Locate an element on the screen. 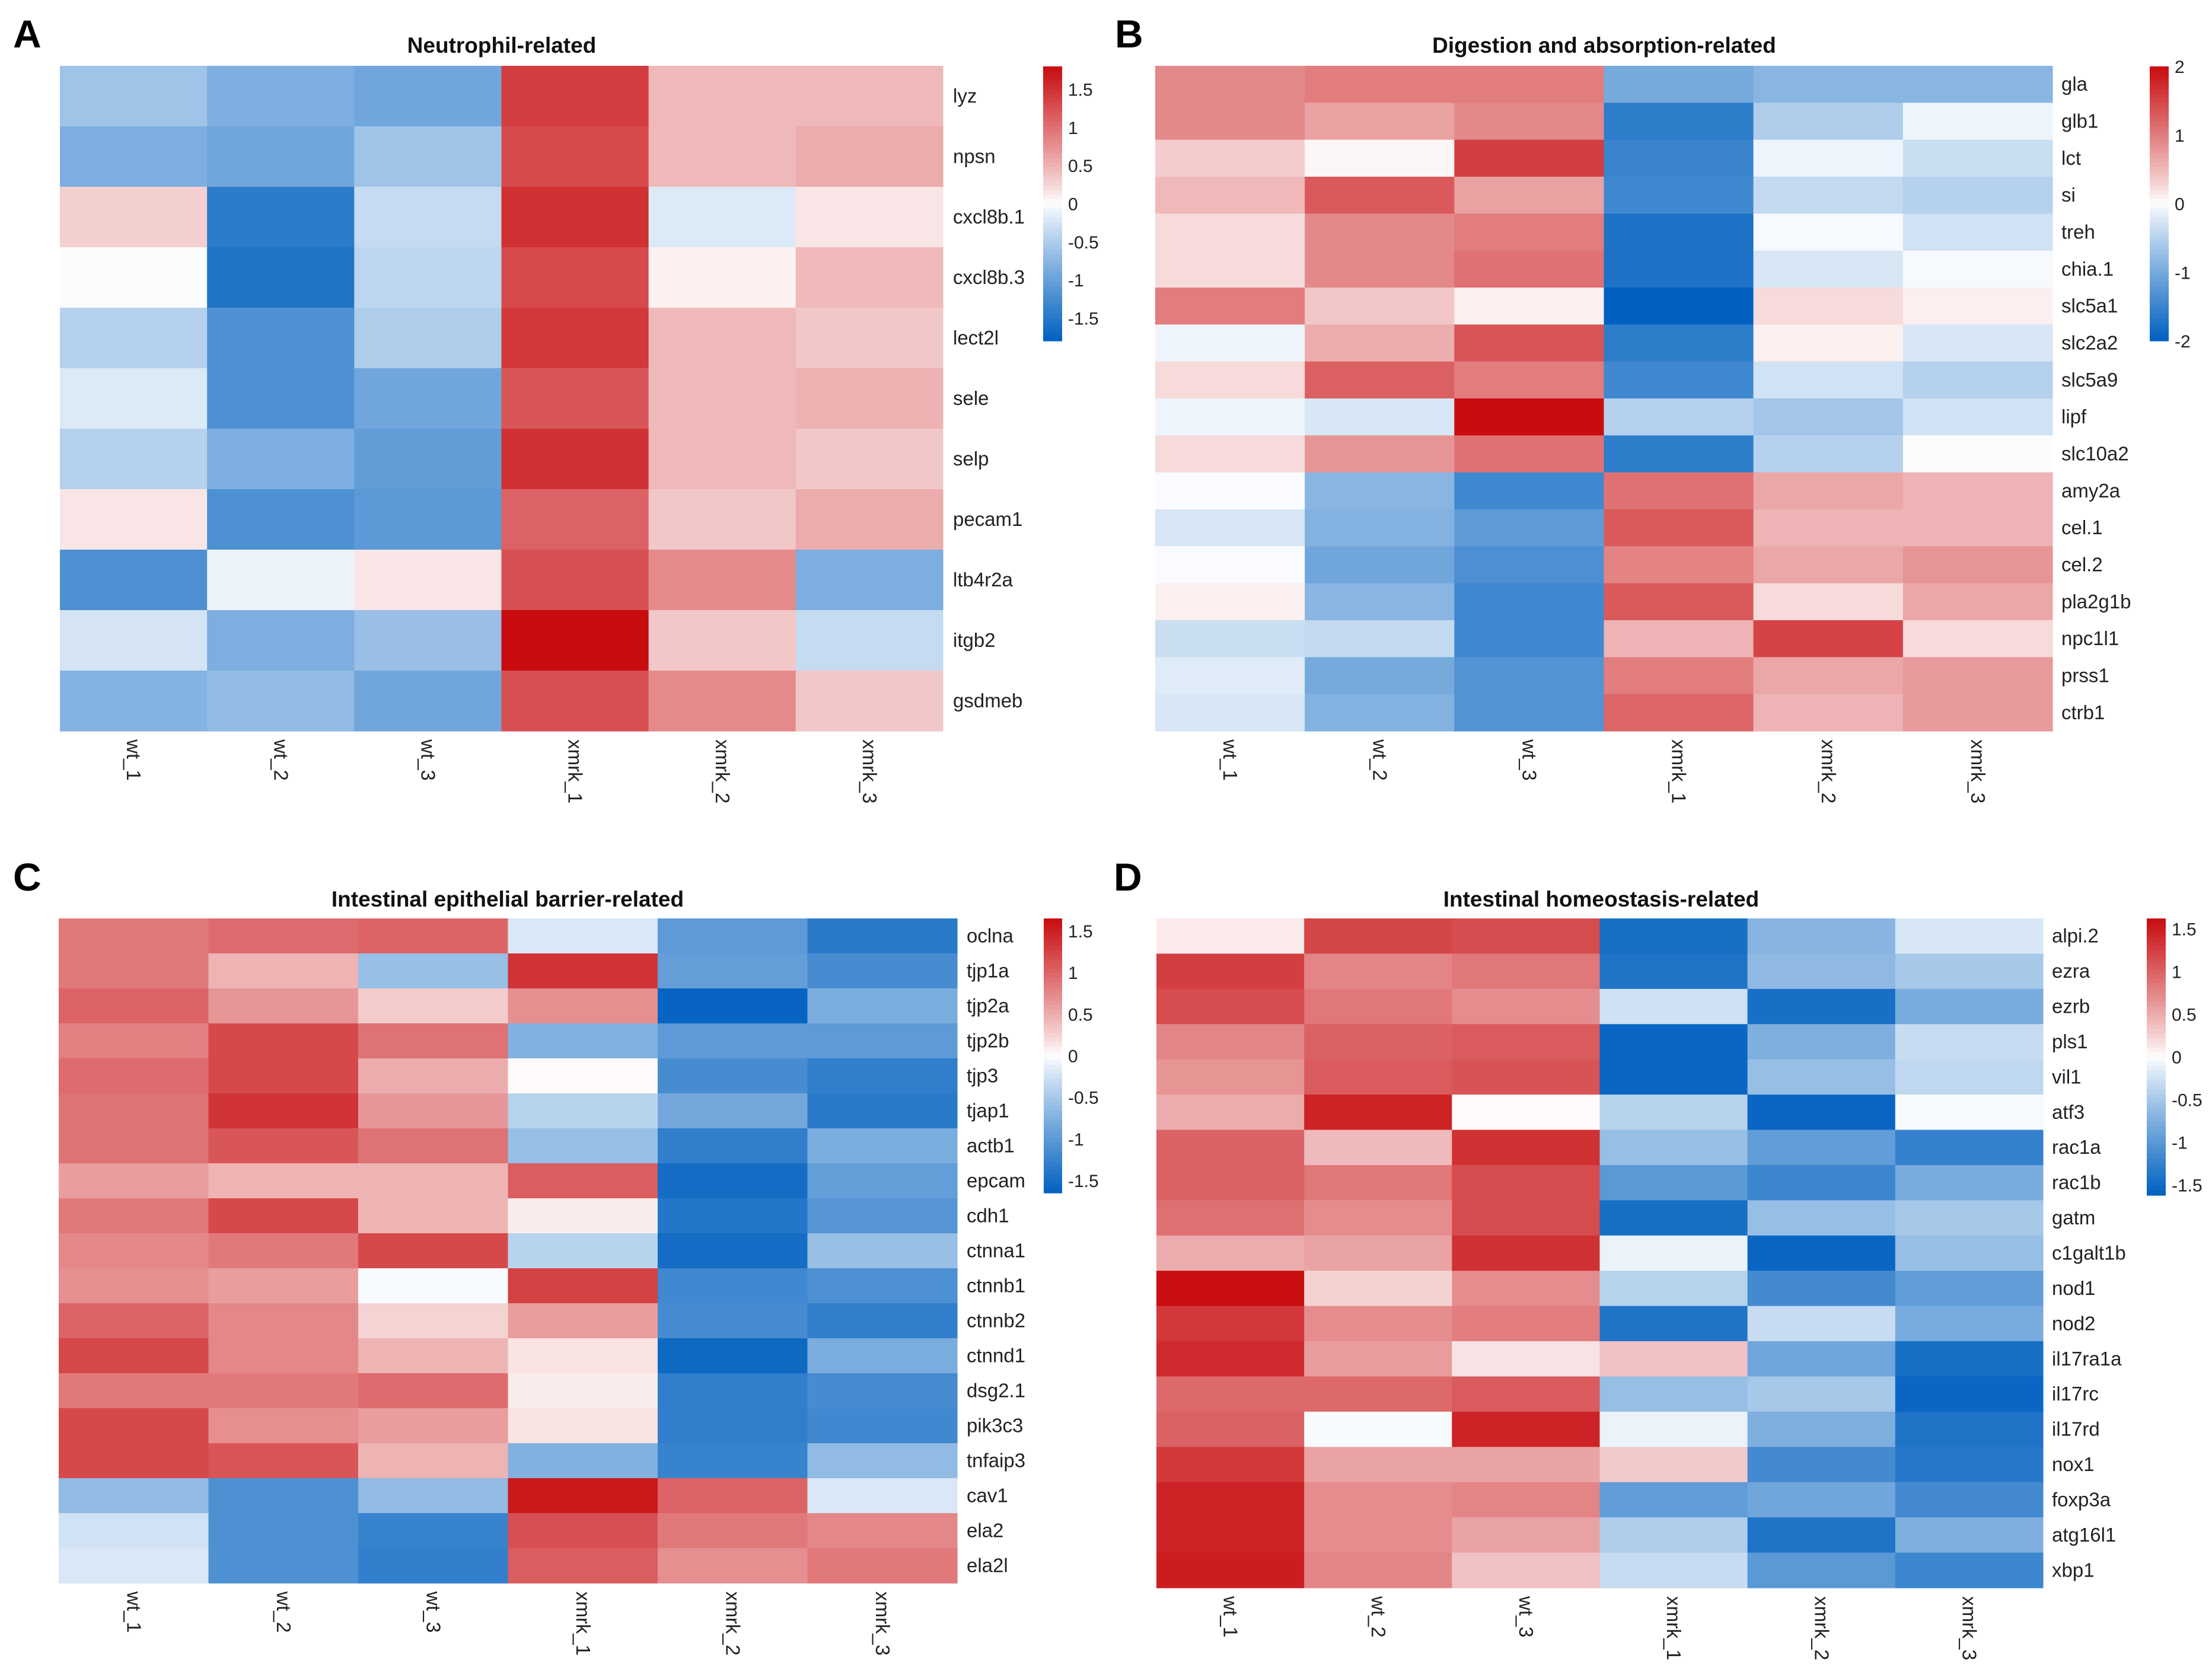  colorbar-tick-label: 1.5 is located at coordinates (1080, 932).